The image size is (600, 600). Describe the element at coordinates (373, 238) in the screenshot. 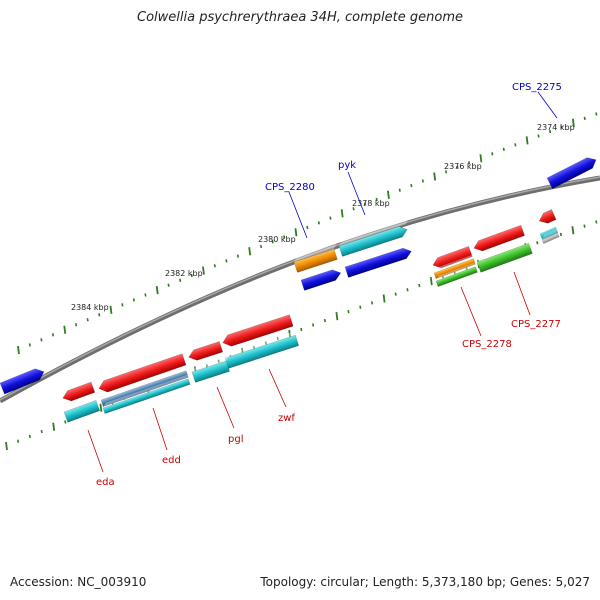

I see `cds-cyan-pyk` at that location.